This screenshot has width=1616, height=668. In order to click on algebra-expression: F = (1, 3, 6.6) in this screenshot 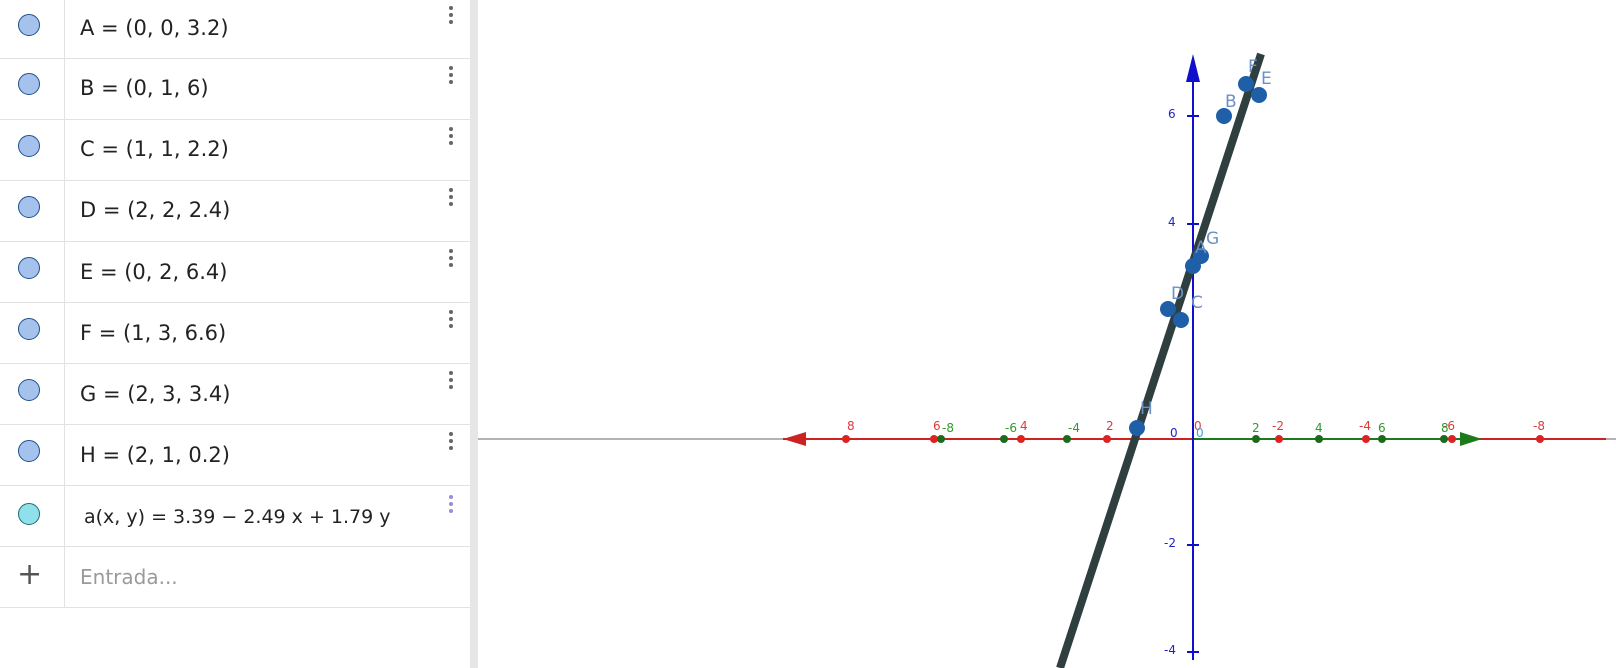, I will do `click(153, 333)`.